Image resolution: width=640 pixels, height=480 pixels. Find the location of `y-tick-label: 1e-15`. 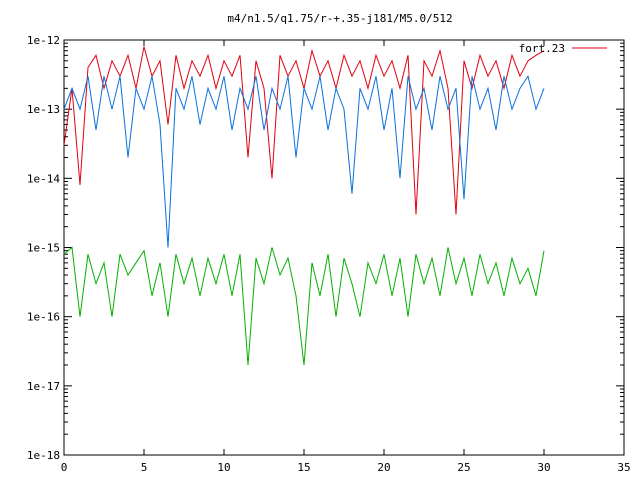

y-tick-label: 1e-15 is located at coordinates (43, 248).